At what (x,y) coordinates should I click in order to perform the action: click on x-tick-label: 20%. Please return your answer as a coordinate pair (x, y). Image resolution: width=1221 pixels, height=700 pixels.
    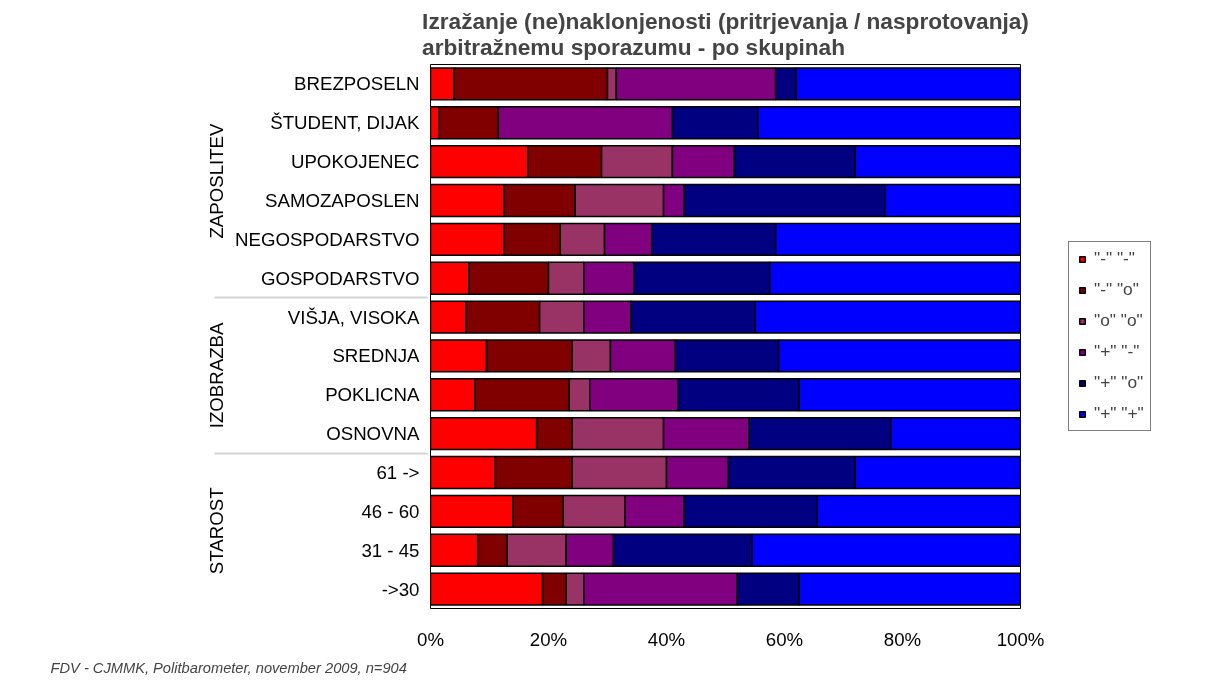
    Looking at the image, I should click on (548, 639).